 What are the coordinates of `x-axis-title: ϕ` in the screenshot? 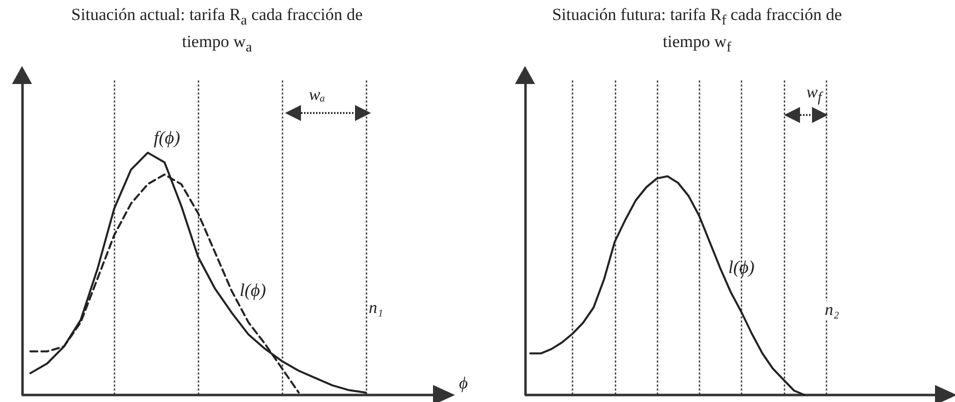 It's located at (463, 383).